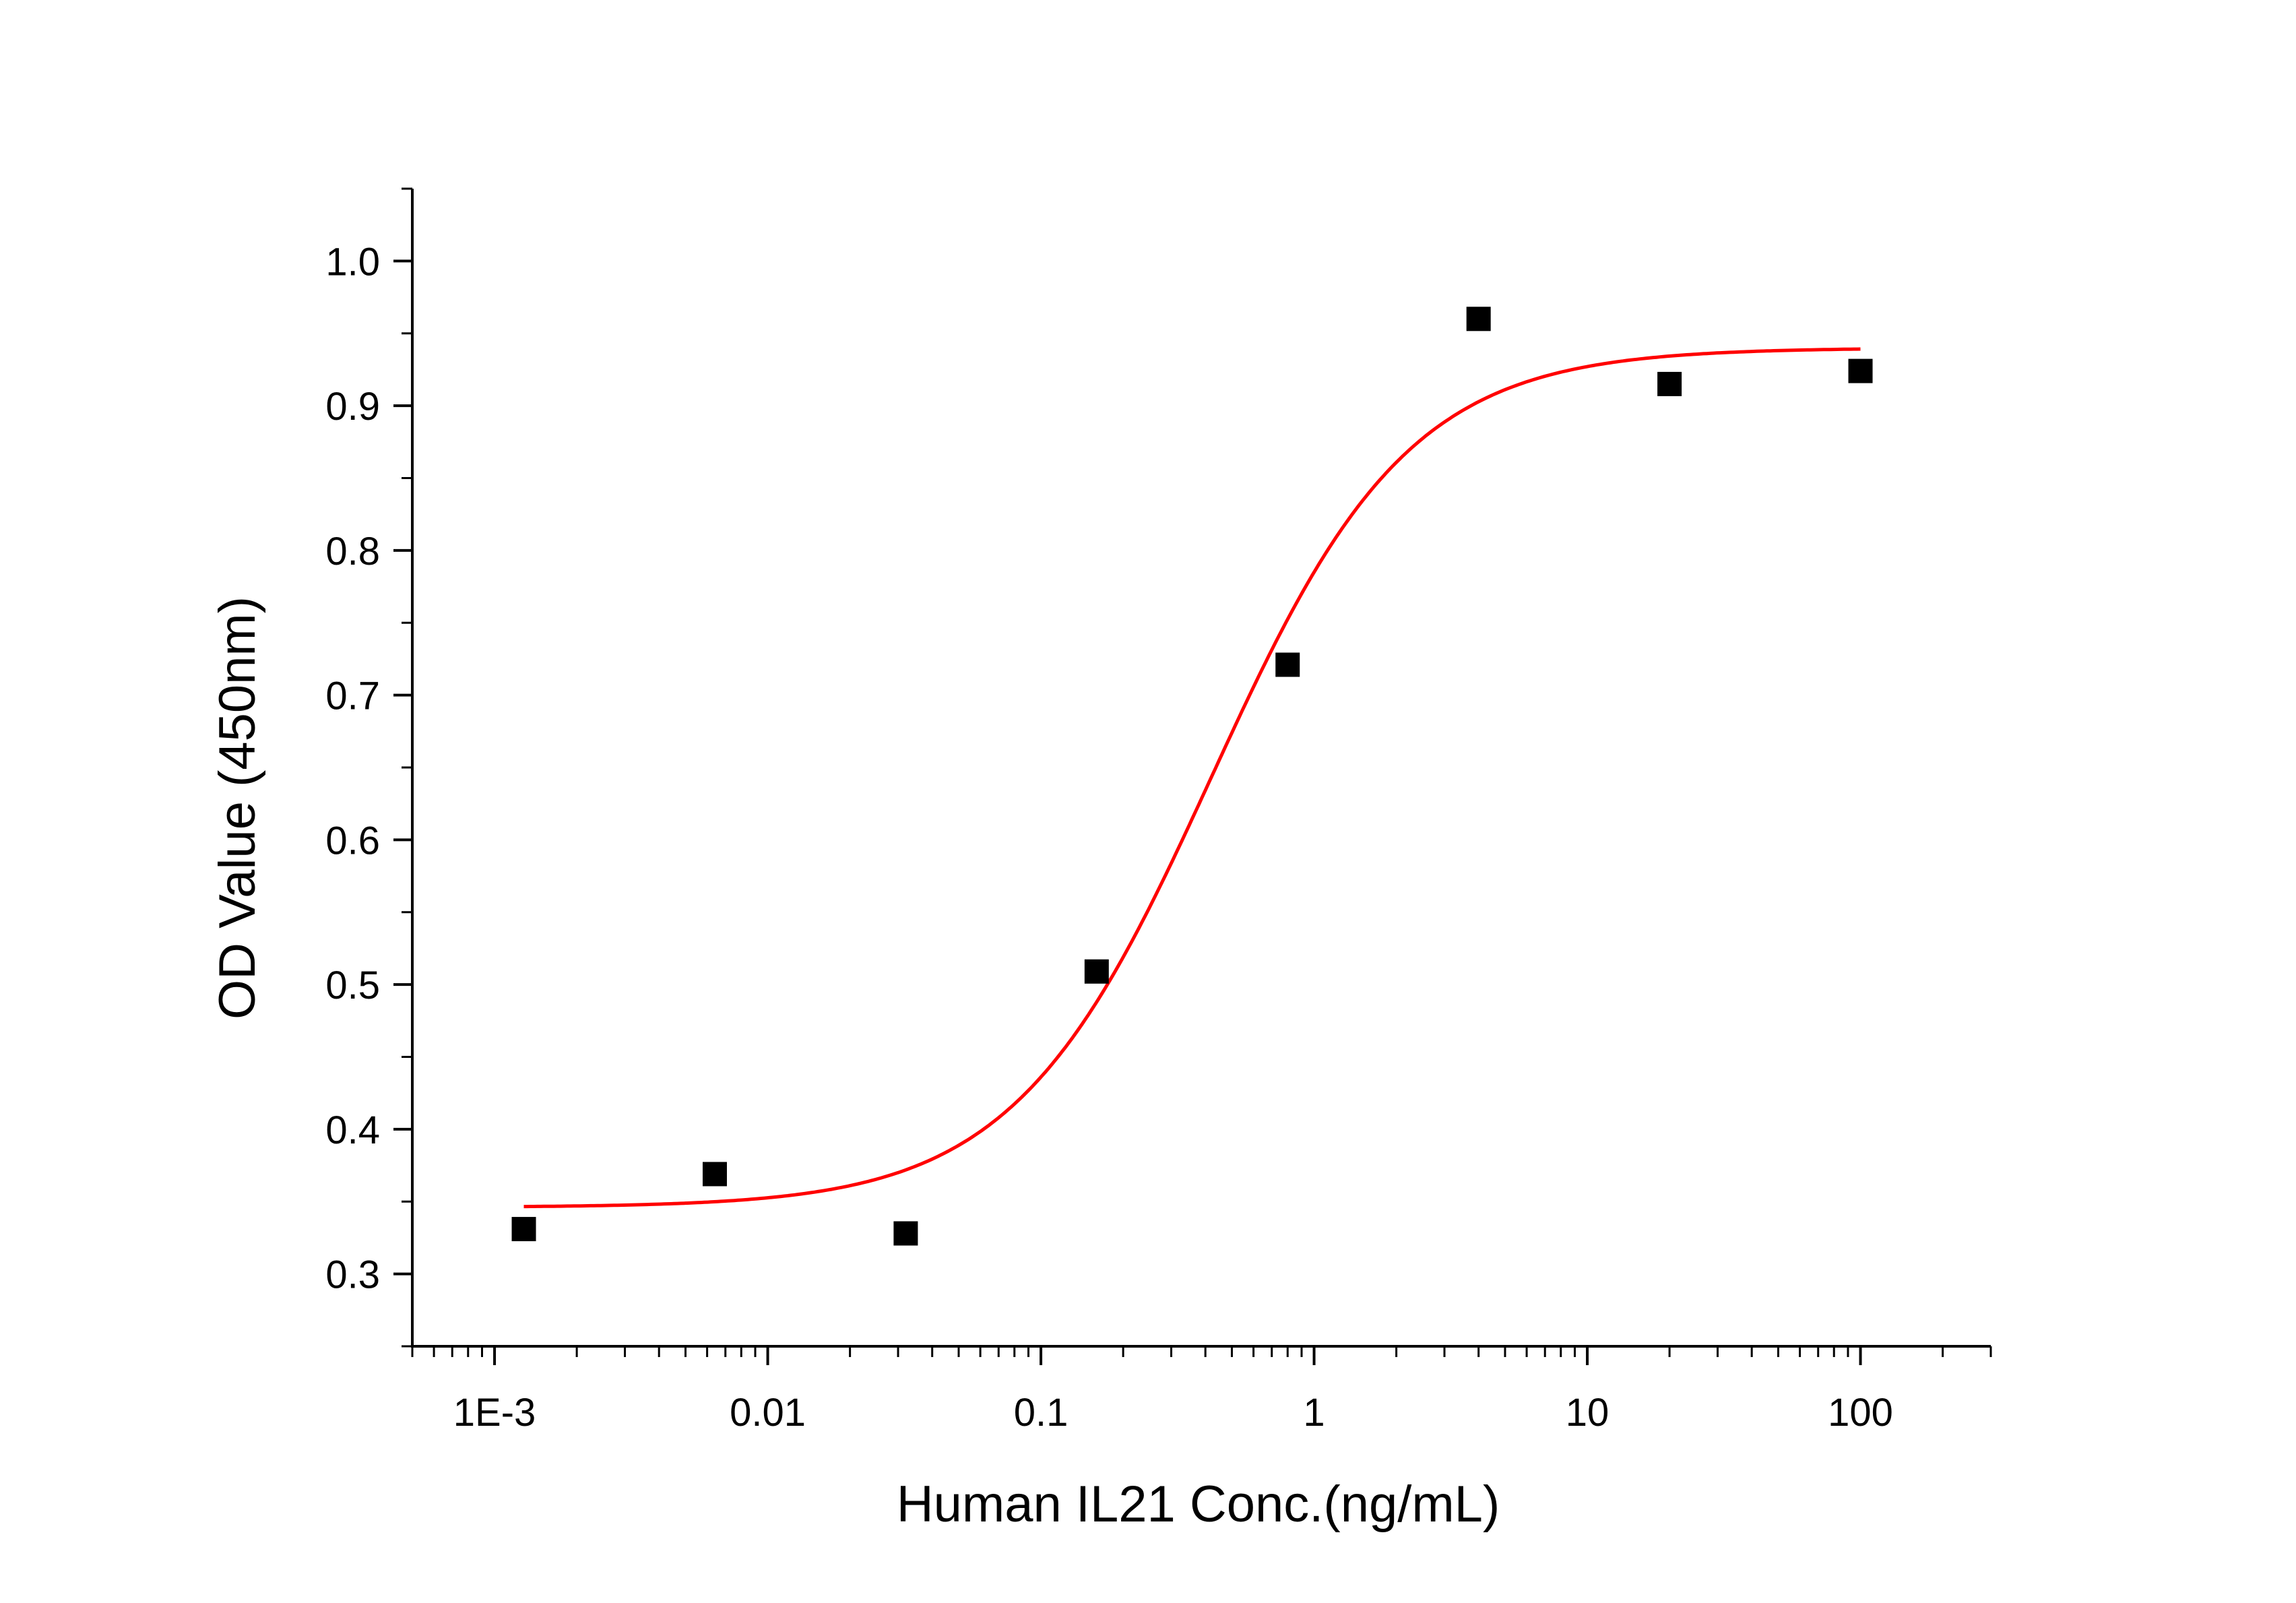  Describe the element at coordinates (768, 1413) in the screenshot. I see `x-tick-label: 0.01` at that location.